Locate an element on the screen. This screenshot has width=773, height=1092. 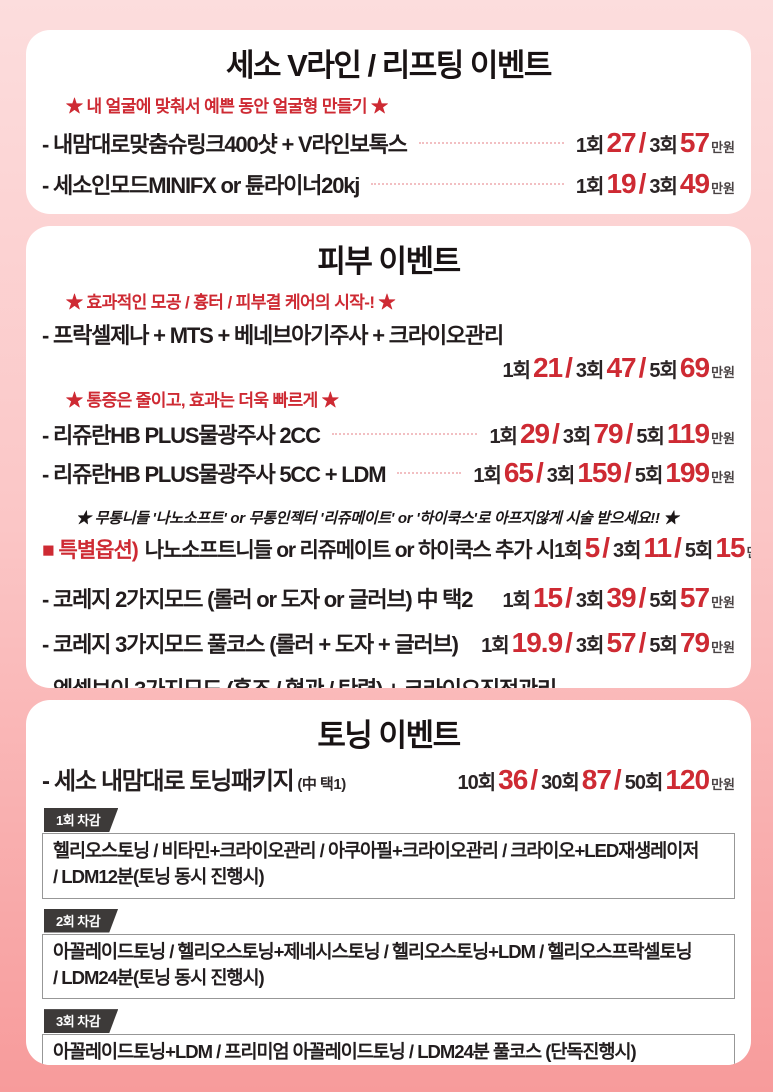
price-value: 159 is located at coordinates (599, 472).